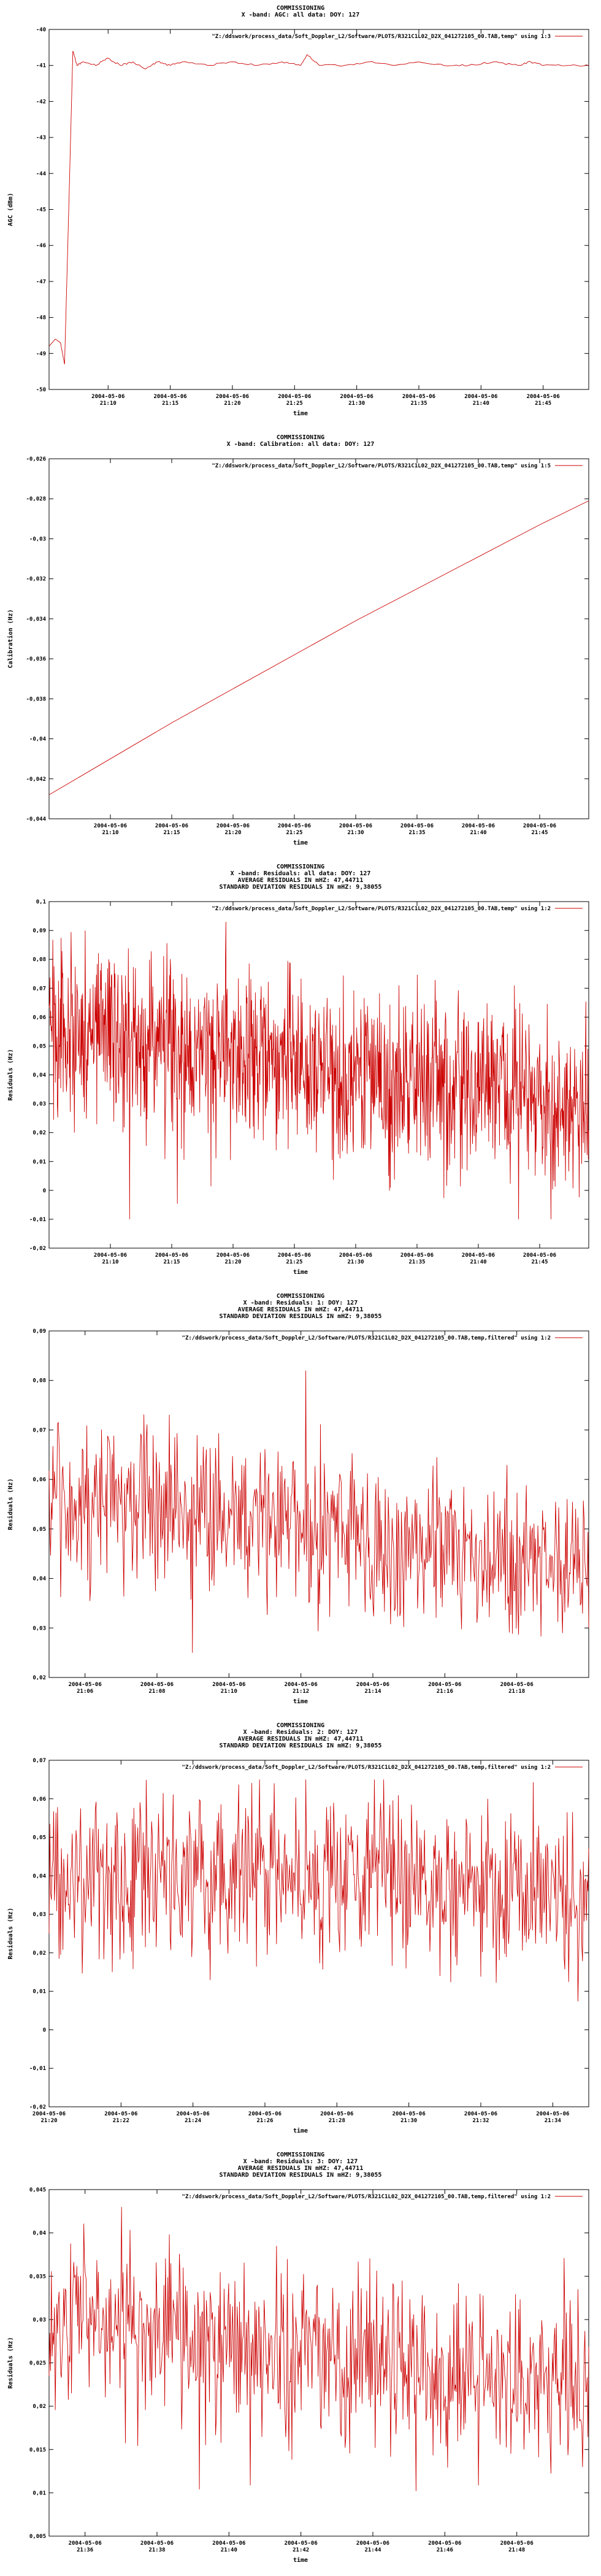 The image size is (601, 2576). I want to click on y-tick-label: -46, so click(41, 246).